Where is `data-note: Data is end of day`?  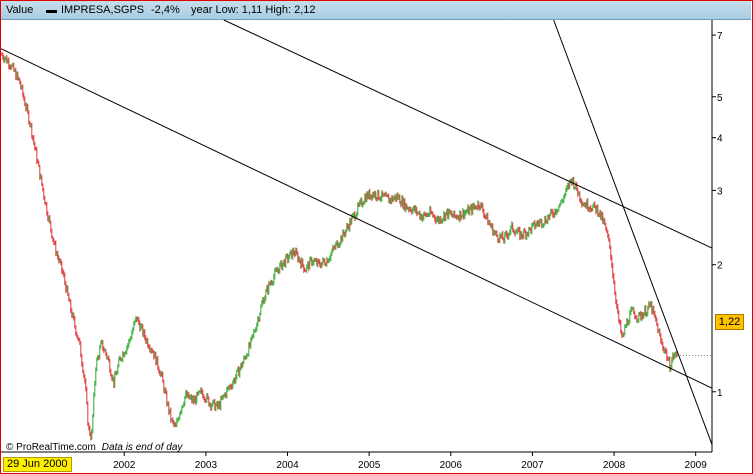 data-note: Data is end of day is located at coordinates (142, 447).